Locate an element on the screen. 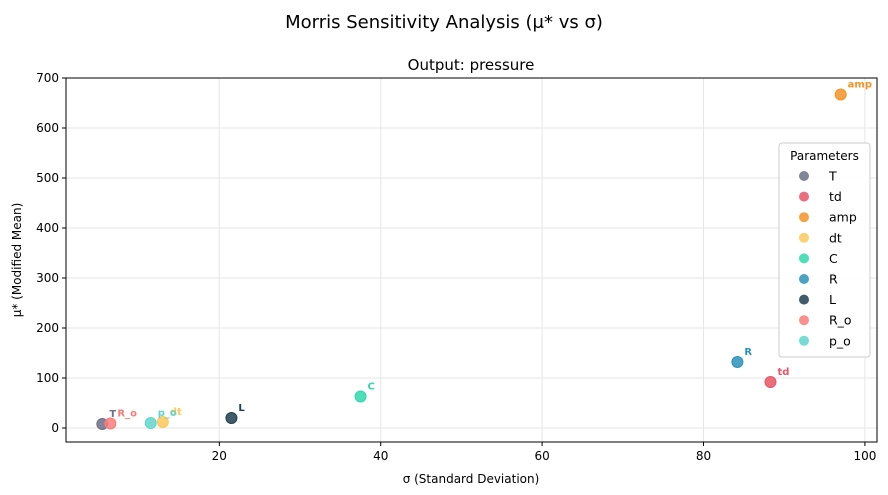 The image size is (888, 495). point-p-o is located at coordinates (150, 423).